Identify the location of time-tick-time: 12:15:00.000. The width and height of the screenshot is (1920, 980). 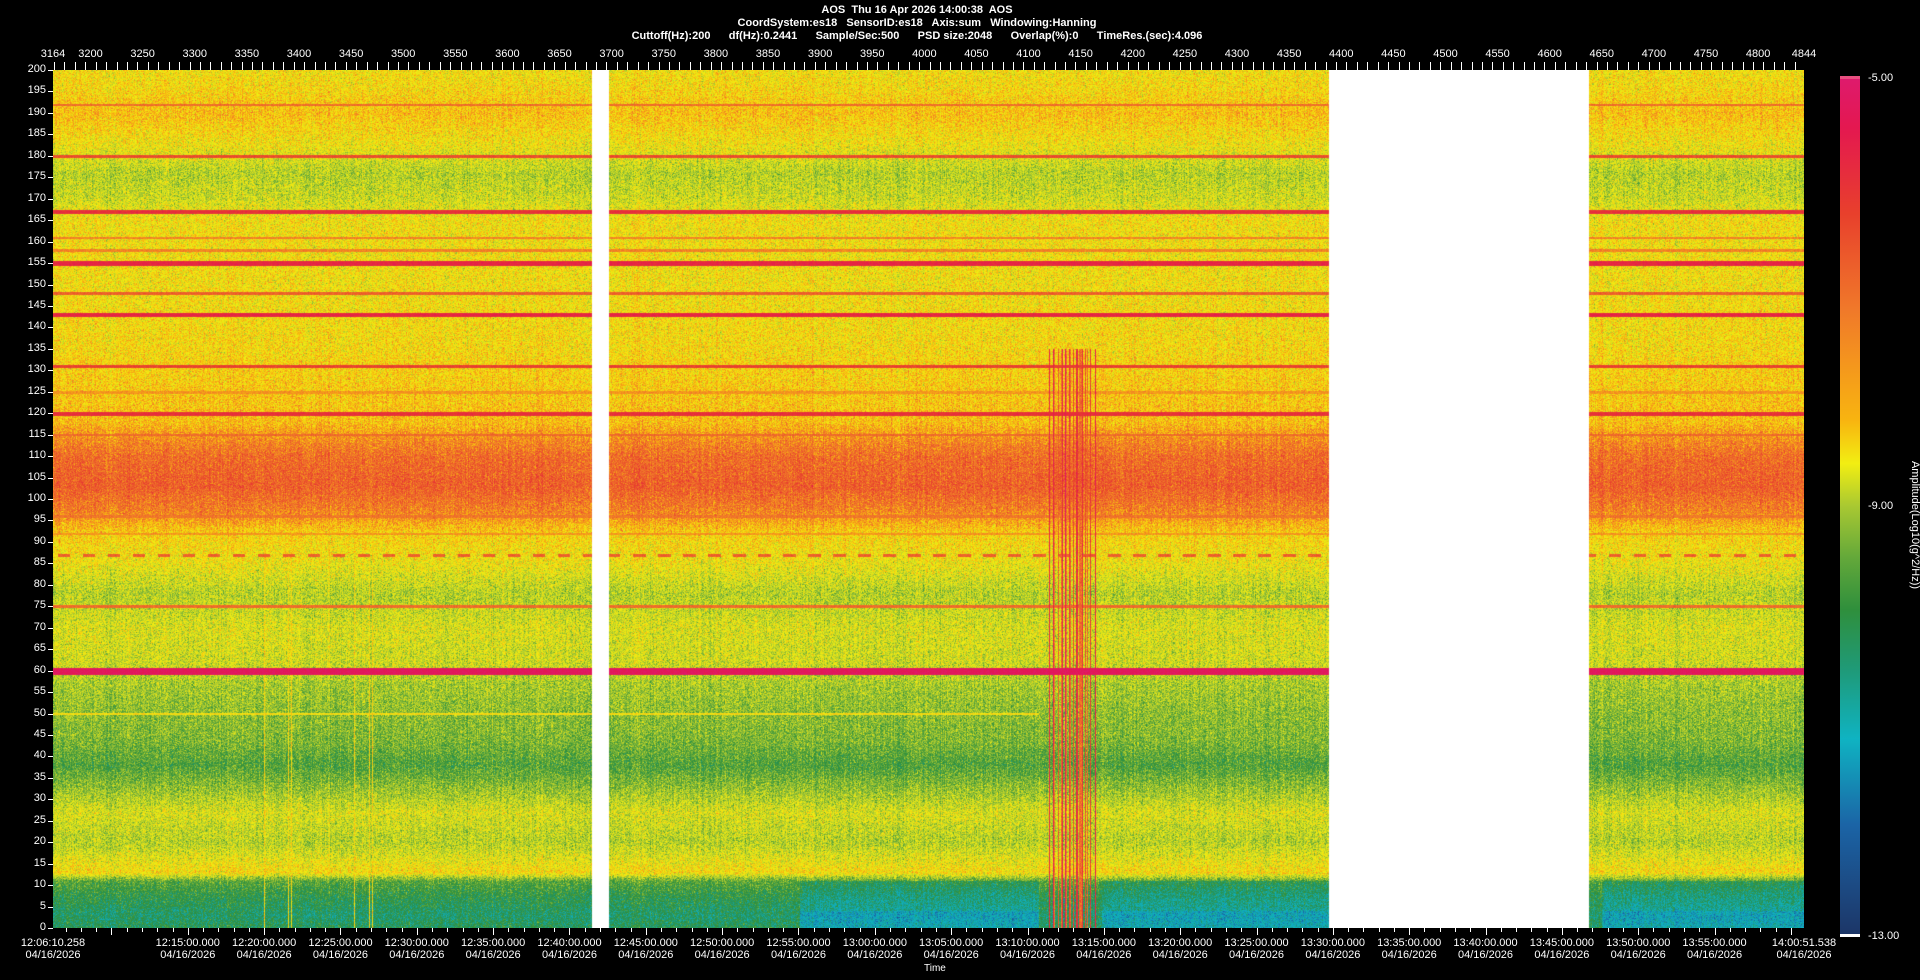
(187, 943).